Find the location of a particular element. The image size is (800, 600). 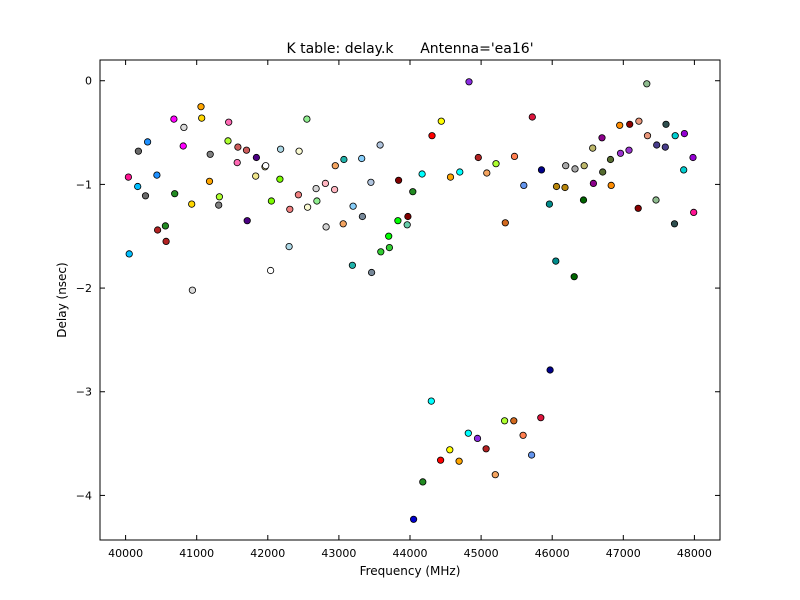

x-tick-label-7: 47000 is located at coordinates (623, 553).